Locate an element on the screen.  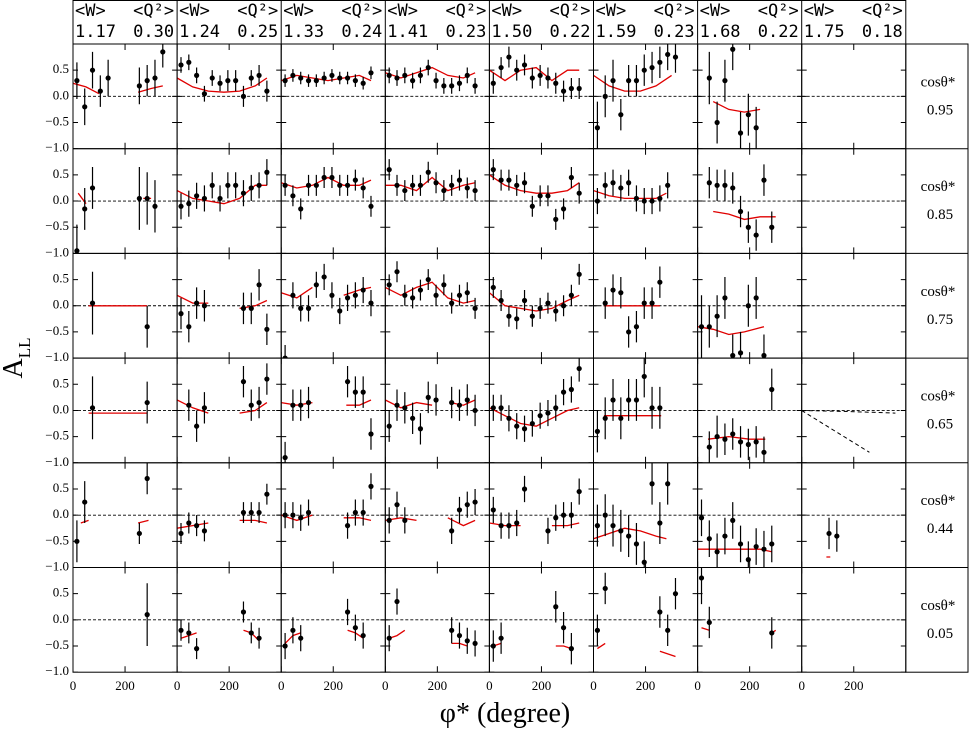
y-tick-label: 0.5 is located at coordinates (61, 487).